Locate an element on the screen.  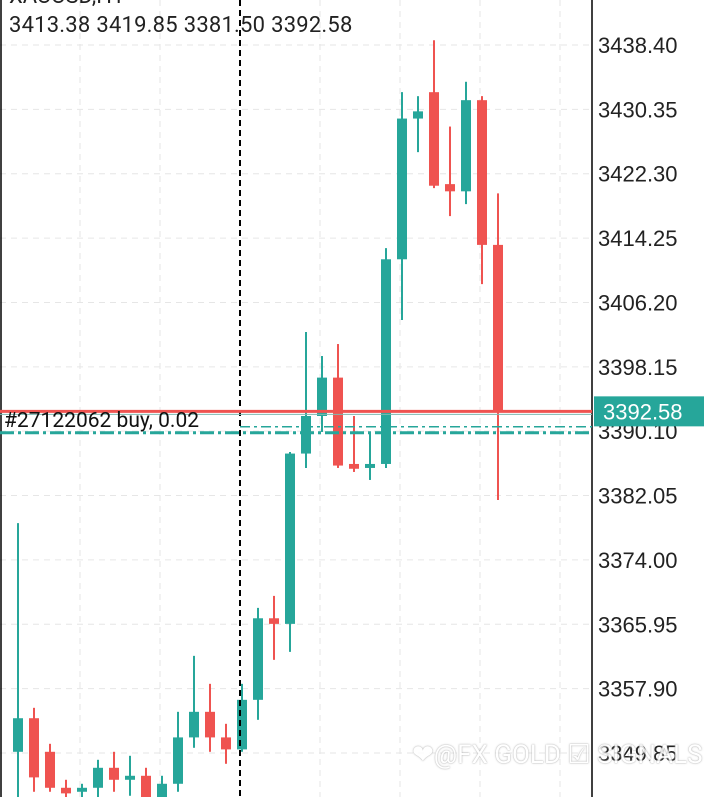
ohlc-open: 3413.38 is located at coordinates (50, 25).